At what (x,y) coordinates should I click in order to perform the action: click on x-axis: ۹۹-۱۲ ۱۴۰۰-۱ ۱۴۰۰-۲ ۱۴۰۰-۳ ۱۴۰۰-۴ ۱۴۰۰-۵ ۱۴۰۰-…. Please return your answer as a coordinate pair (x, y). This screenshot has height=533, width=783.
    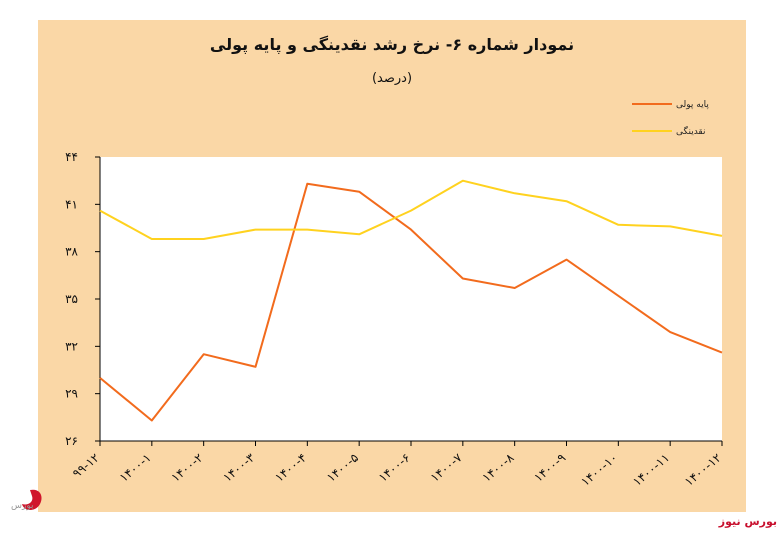
    Looking at the image, I should click on (397, 464).